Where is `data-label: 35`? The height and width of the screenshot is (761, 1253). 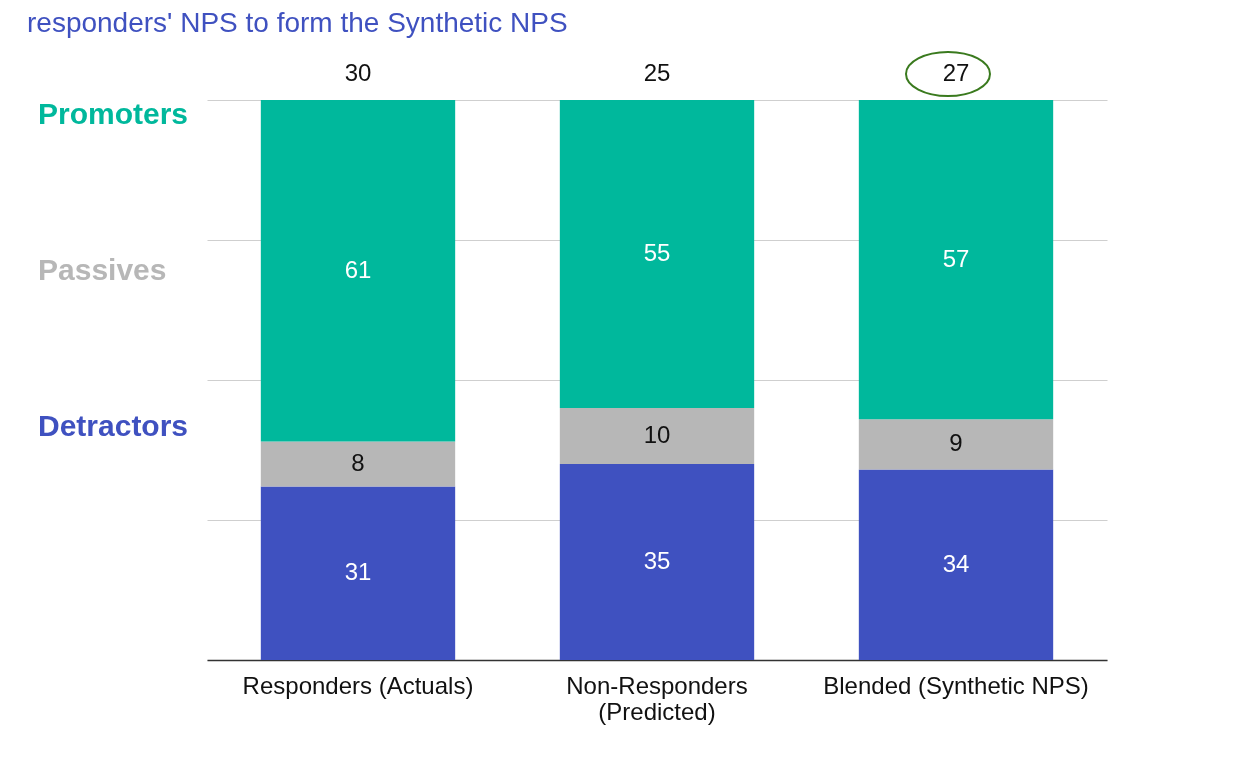
data-label: 35 is located at coordinates (657, 560).